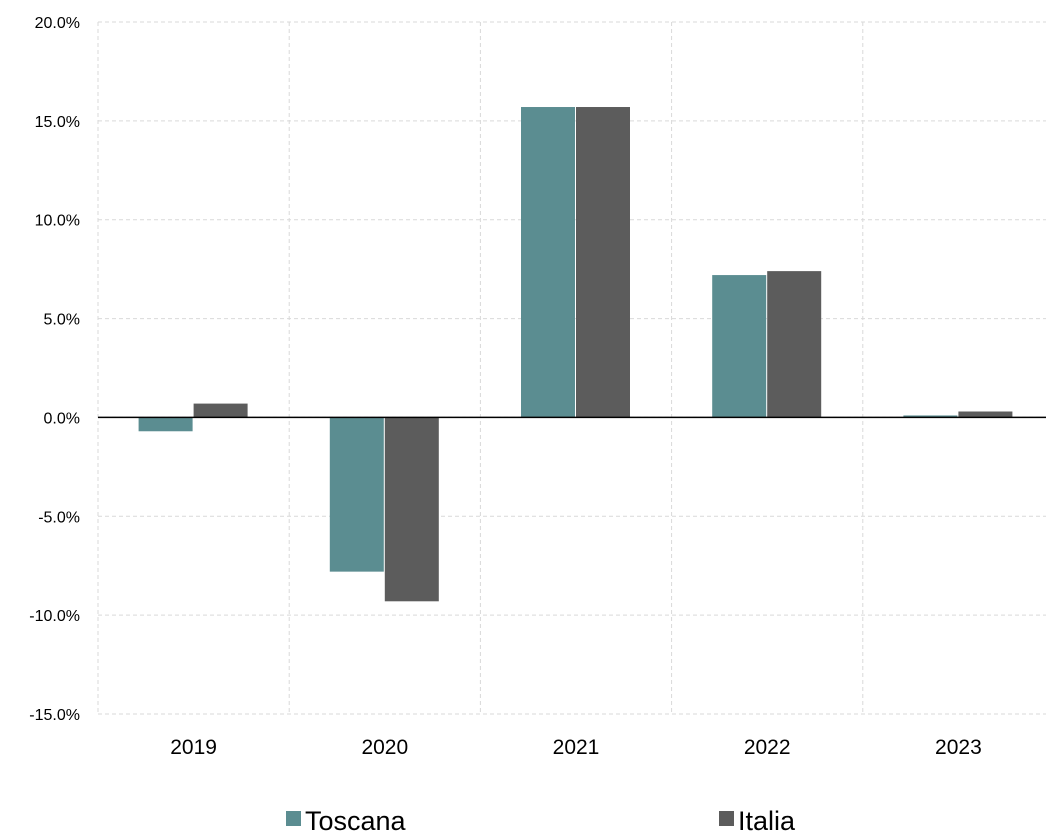  Describe the element at coordinates (767, 820) in the screenshot. I see `legend-label-italia: Italia` at that location.